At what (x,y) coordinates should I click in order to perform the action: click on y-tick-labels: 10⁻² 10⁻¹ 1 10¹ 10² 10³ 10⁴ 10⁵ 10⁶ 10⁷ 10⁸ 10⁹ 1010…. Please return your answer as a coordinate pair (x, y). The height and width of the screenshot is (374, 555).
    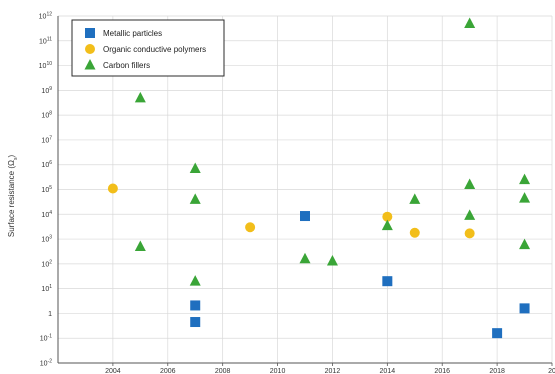
    Looking at the image, I should click on (46, 190).